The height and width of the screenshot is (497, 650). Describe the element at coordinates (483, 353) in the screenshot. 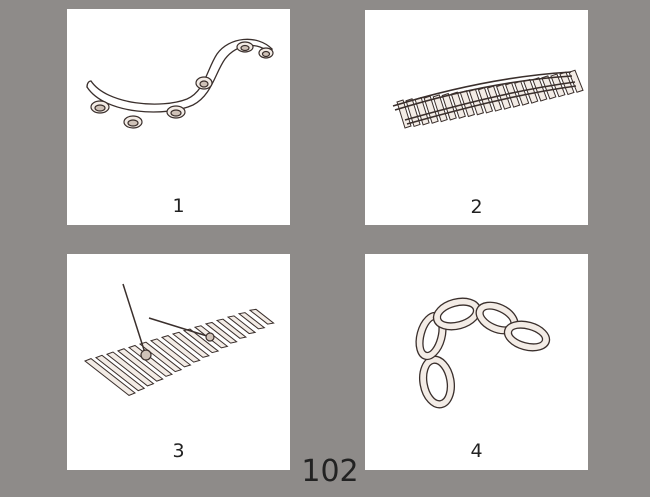

I see `chain-icon` at that location.